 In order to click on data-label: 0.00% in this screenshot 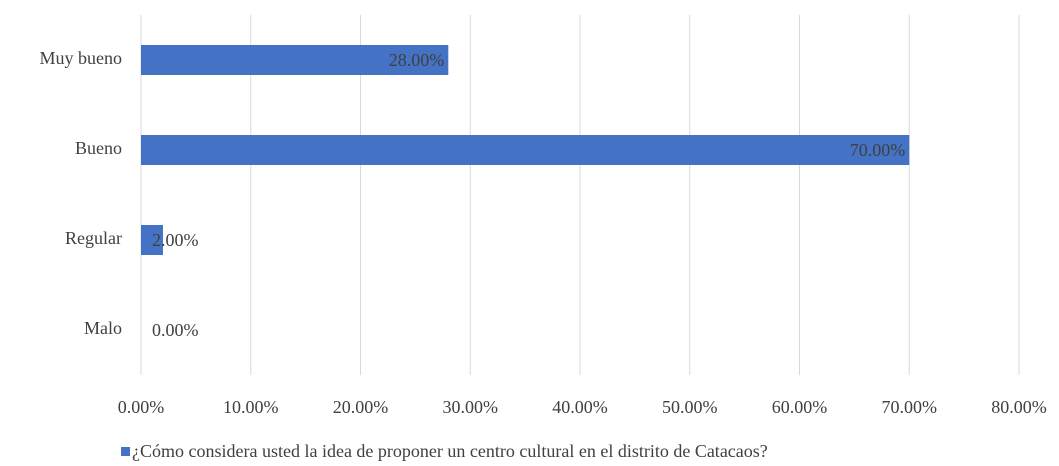, I will do `click(175, 330)`.